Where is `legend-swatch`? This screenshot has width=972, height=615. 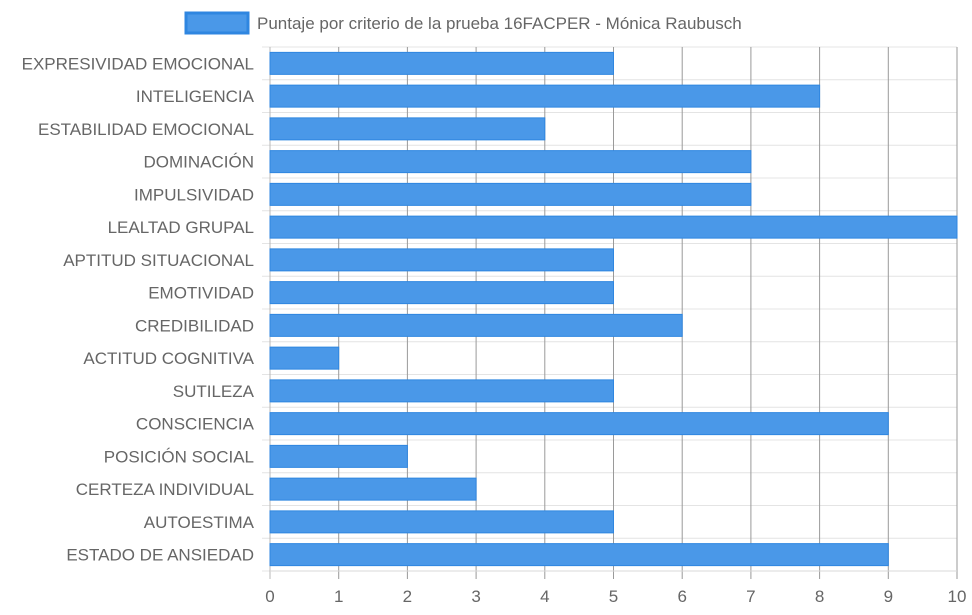 legend-swatch is located at coordinates (217, 23).